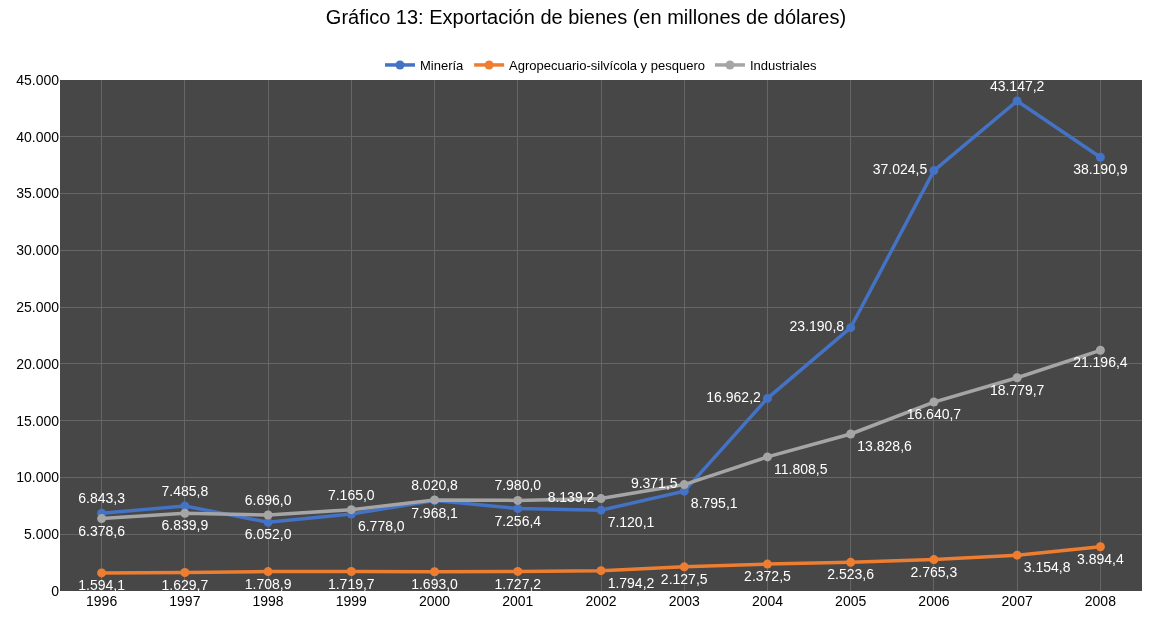 The image size is (1172, 641). I want to click on data-label: 7.968,1, so click(435, 512).